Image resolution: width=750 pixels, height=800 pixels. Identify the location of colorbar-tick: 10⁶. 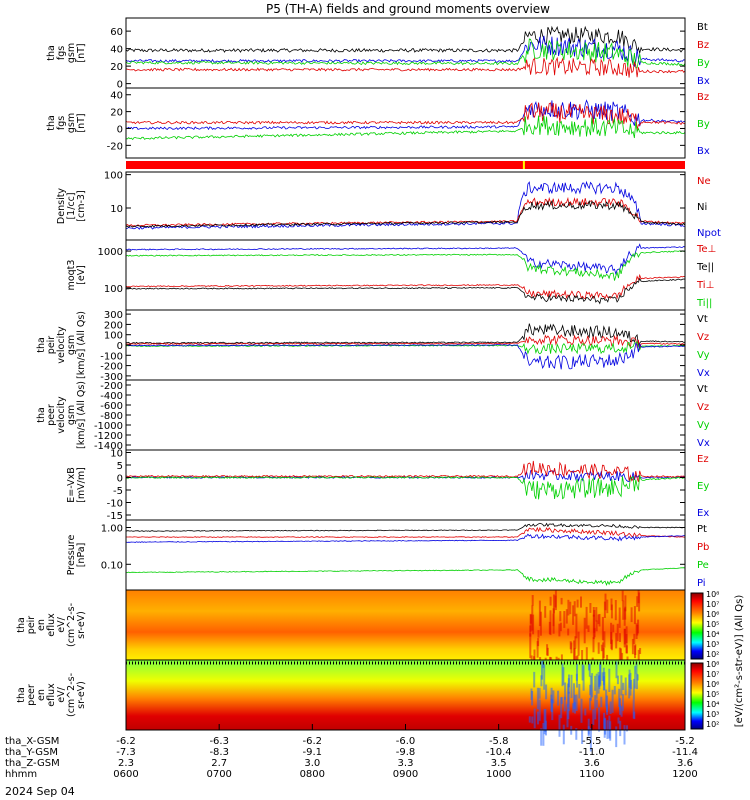
(712, 684).